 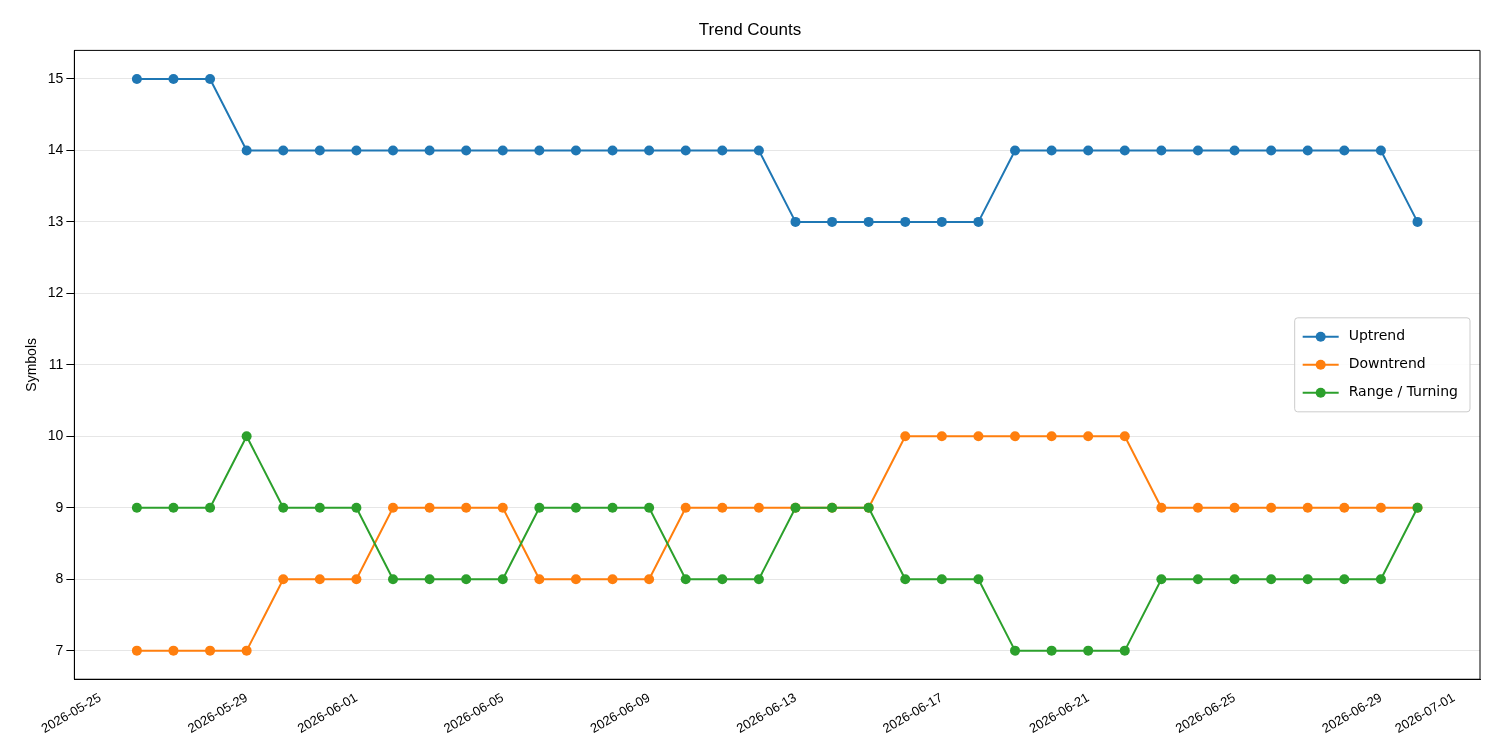 I want to click on legend-label: Uptrend, so click(x=1377, y=335).